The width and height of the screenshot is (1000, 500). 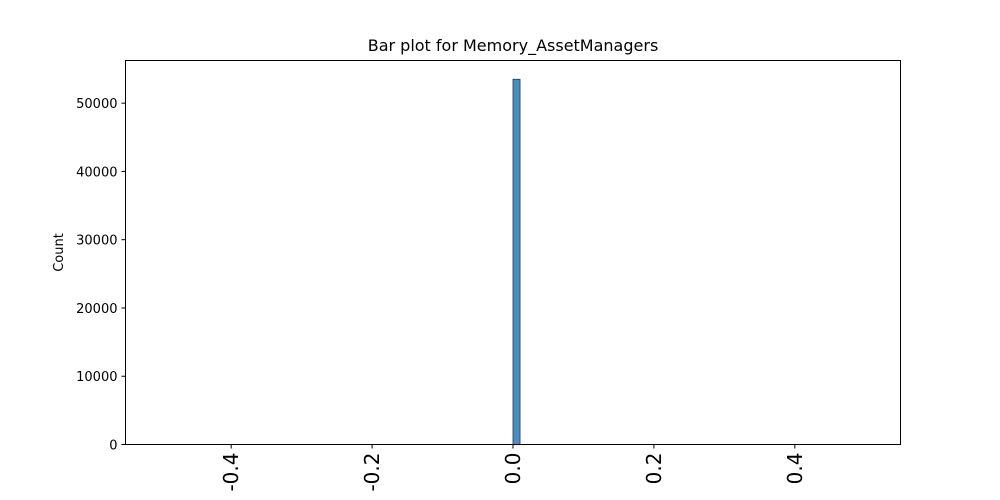 I want to click on bar, so click(x=516, y=261).